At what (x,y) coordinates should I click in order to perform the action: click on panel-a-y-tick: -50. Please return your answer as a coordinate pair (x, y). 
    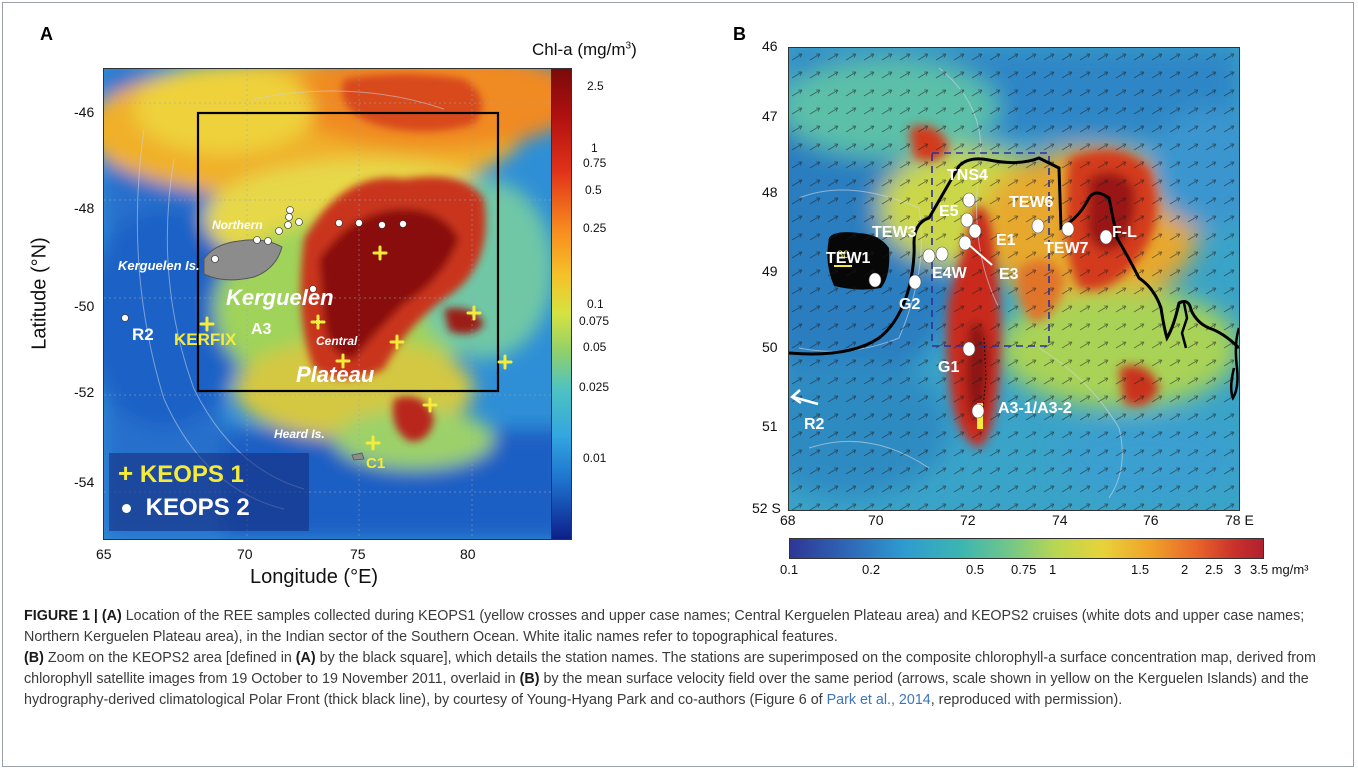
    Looking at the image, I should click on (84, 306).